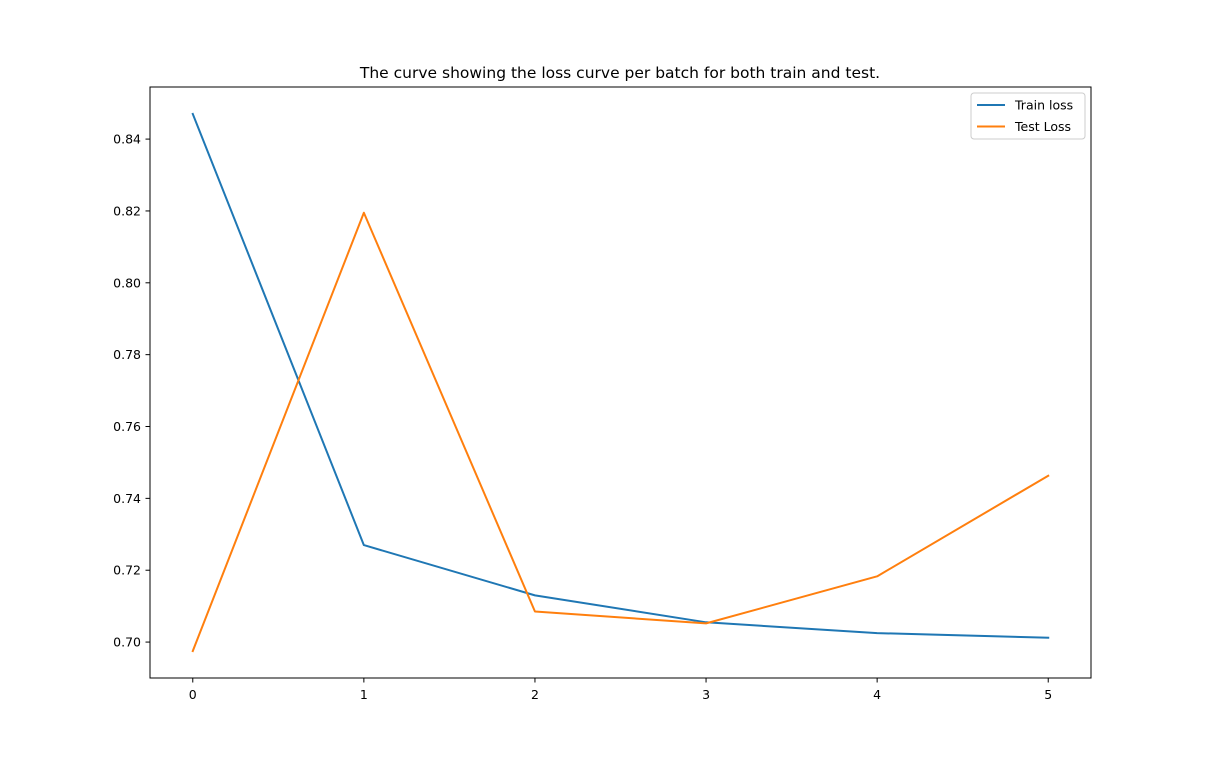 The width and height of the screenshot is (1206, 759). Describe the element at coordinates (127, 570) in the screenshot. I see `y-tick-label: 0.72` at that location.